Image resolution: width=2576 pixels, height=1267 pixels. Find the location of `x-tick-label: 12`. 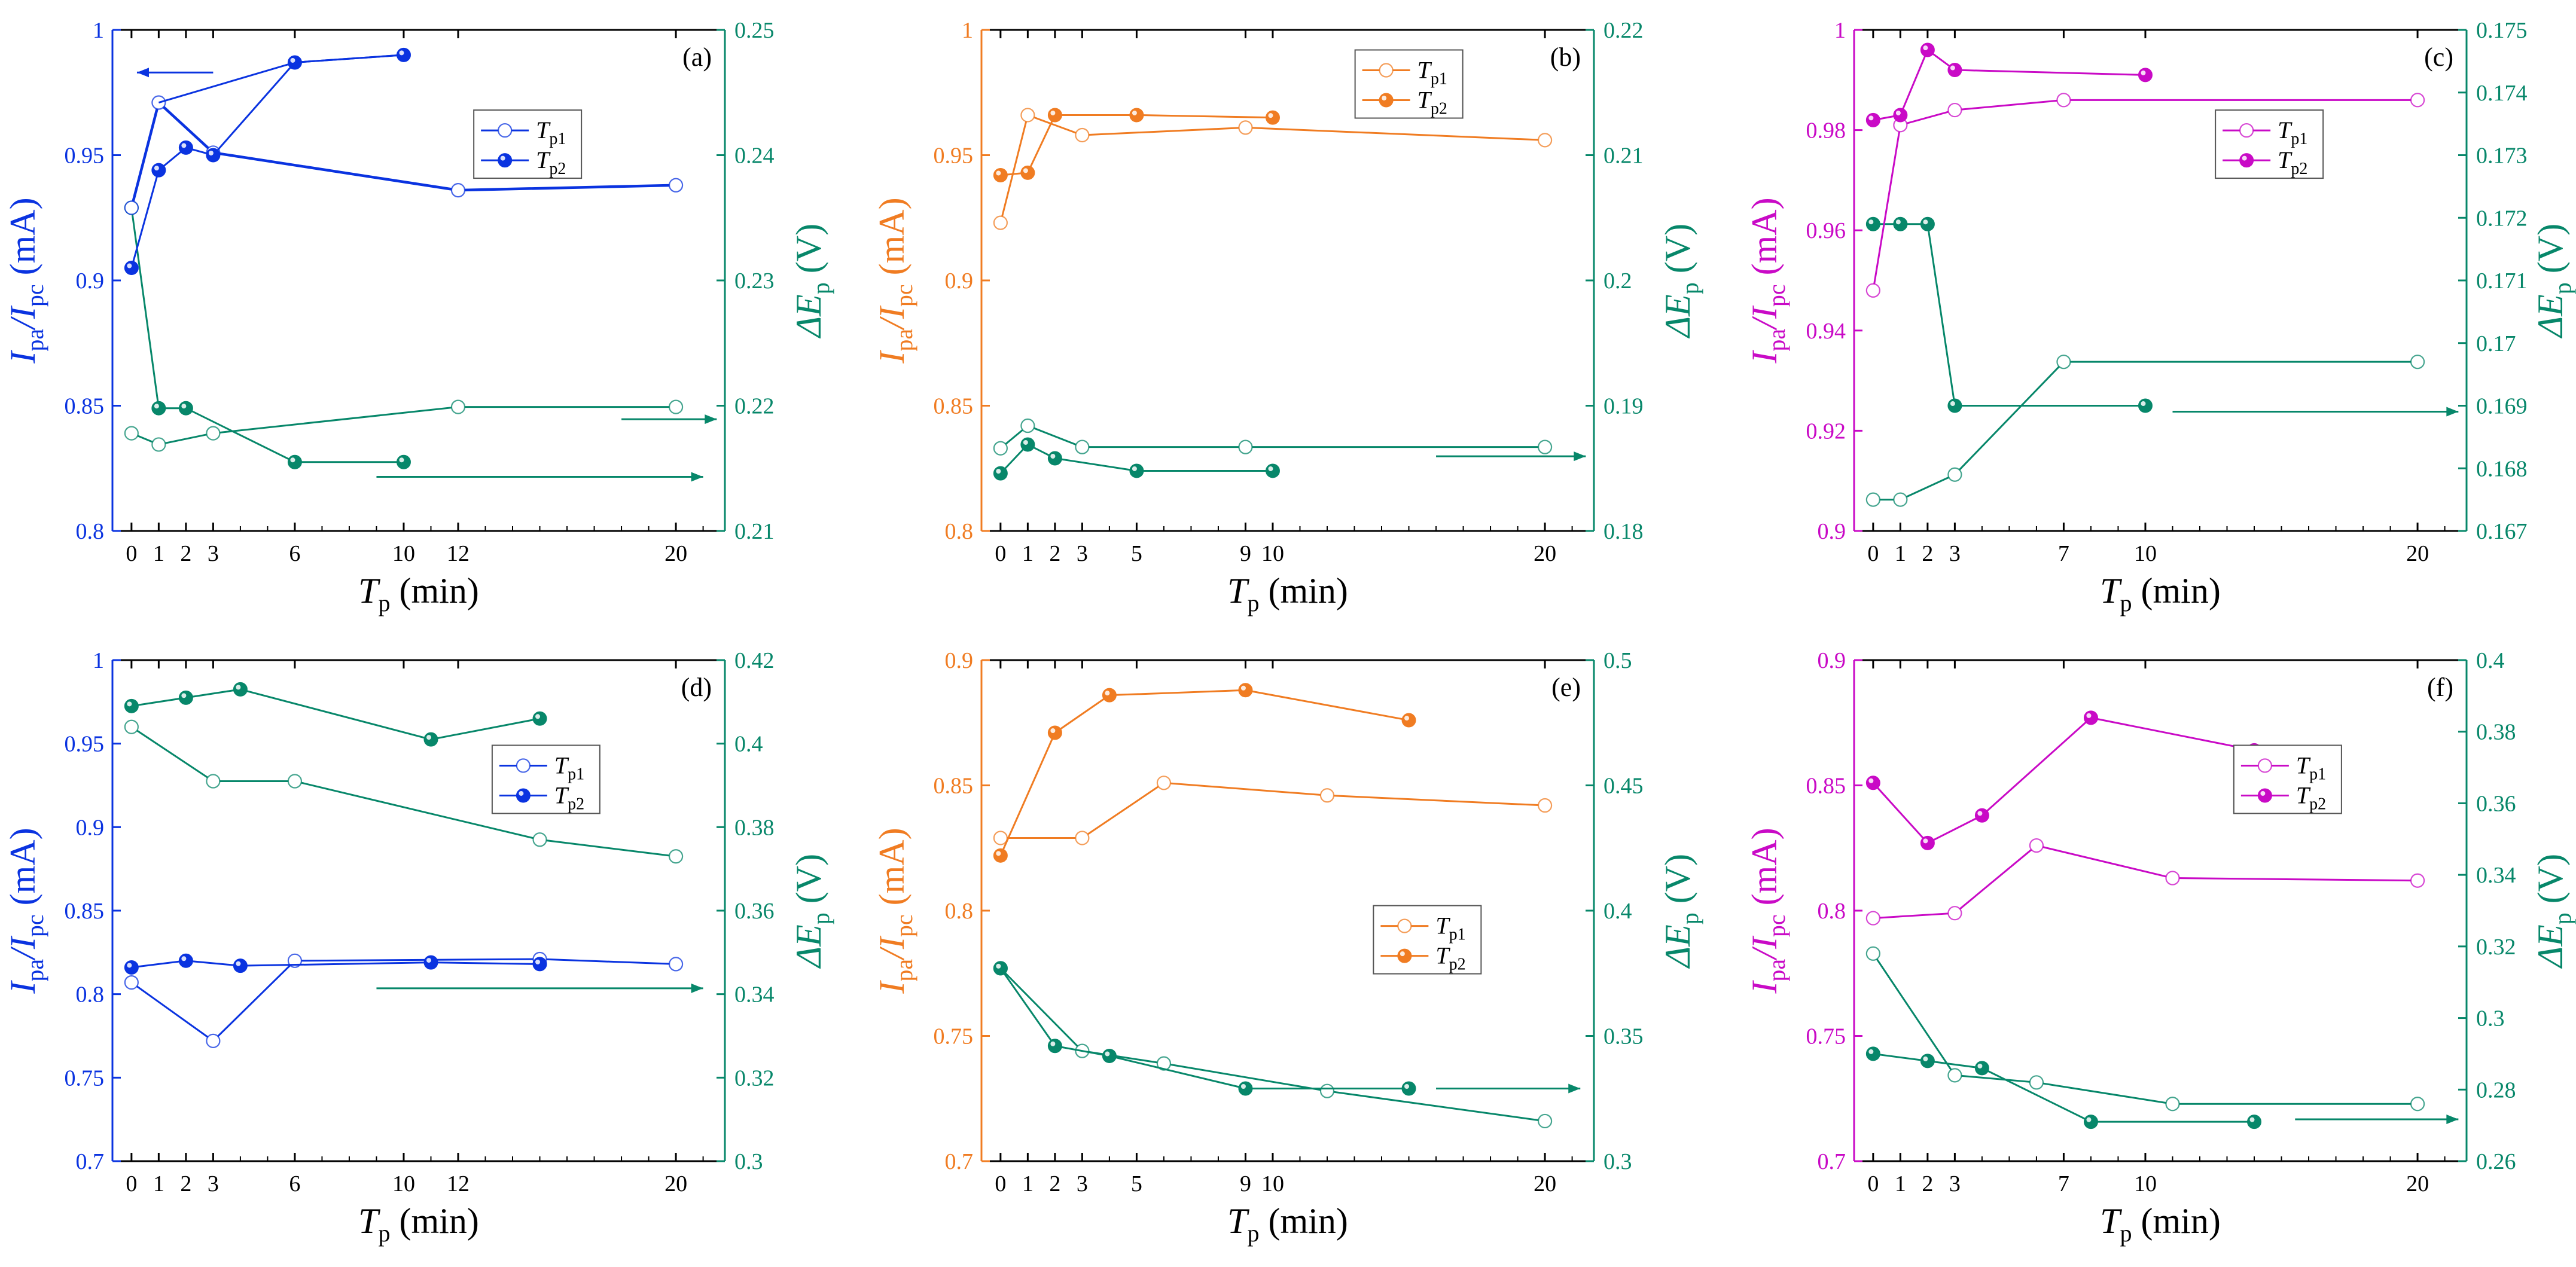

x-tick-label: 12 is located at coordinates (459, 553).